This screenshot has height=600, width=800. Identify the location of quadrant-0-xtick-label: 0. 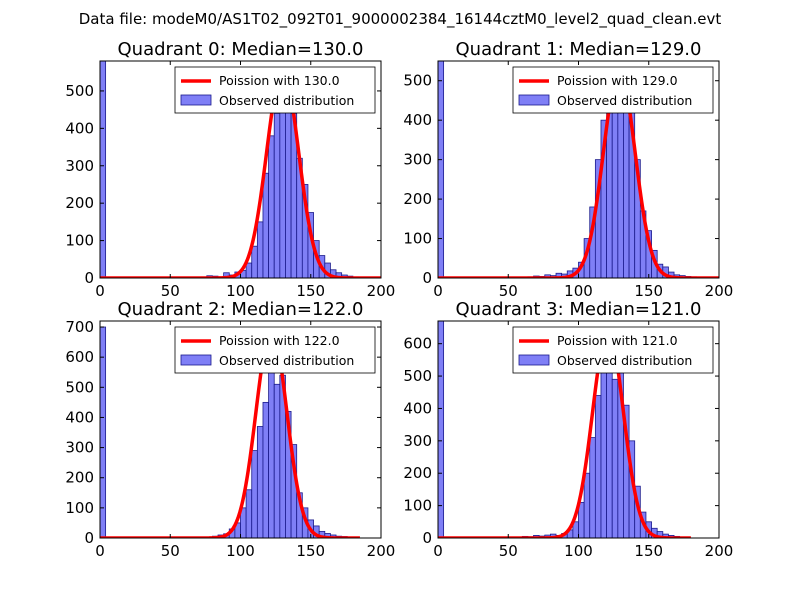
(100, 291).